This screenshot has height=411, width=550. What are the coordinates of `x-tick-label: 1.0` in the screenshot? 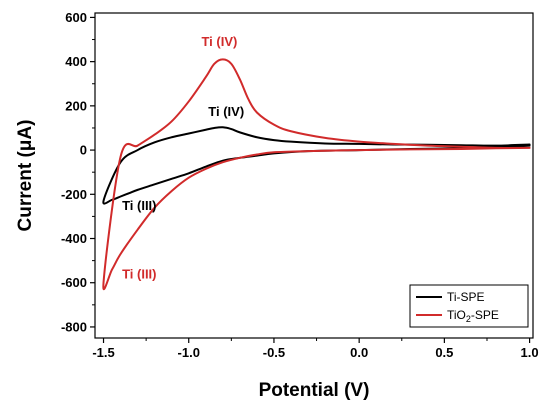 It's located at (530, 352).